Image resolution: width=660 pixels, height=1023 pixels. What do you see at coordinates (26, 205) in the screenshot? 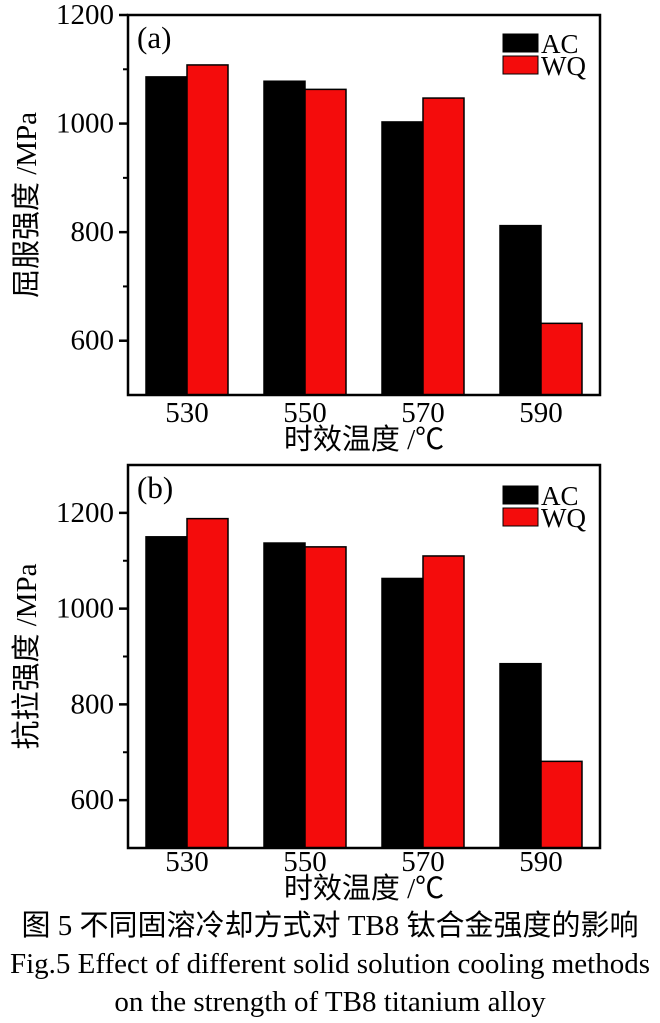
I see `y-axis-title: 屈服强度 /MPa` at bounding box center [26, 205].